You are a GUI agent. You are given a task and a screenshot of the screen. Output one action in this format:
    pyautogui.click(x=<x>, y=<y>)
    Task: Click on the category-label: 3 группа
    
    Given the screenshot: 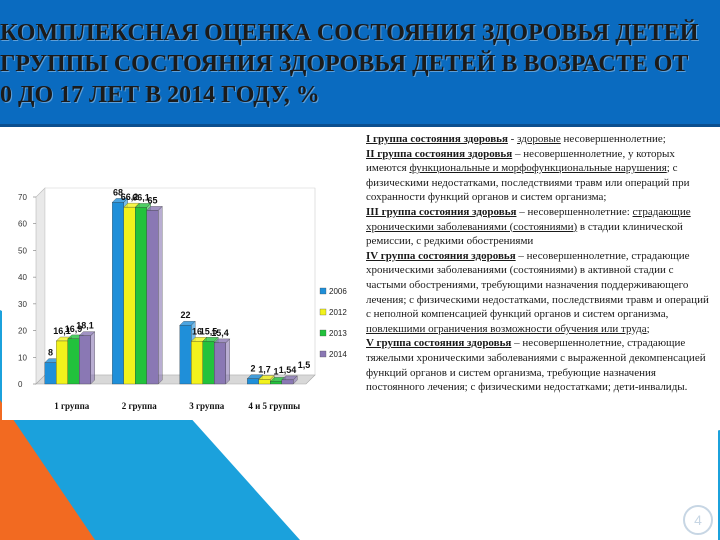 What is the action you would take?
    pyautogui.click(x=207, y=406)
    